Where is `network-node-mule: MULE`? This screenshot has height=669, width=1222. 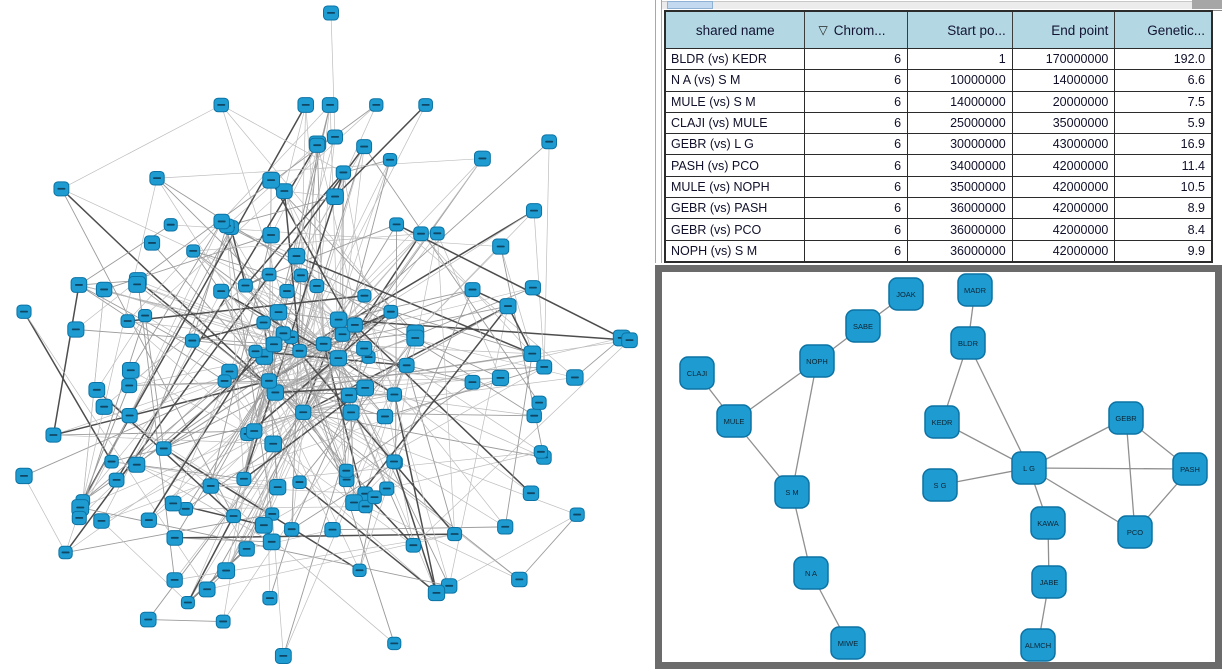
network-node-mule: MULE is located at coordinates (734, 421).